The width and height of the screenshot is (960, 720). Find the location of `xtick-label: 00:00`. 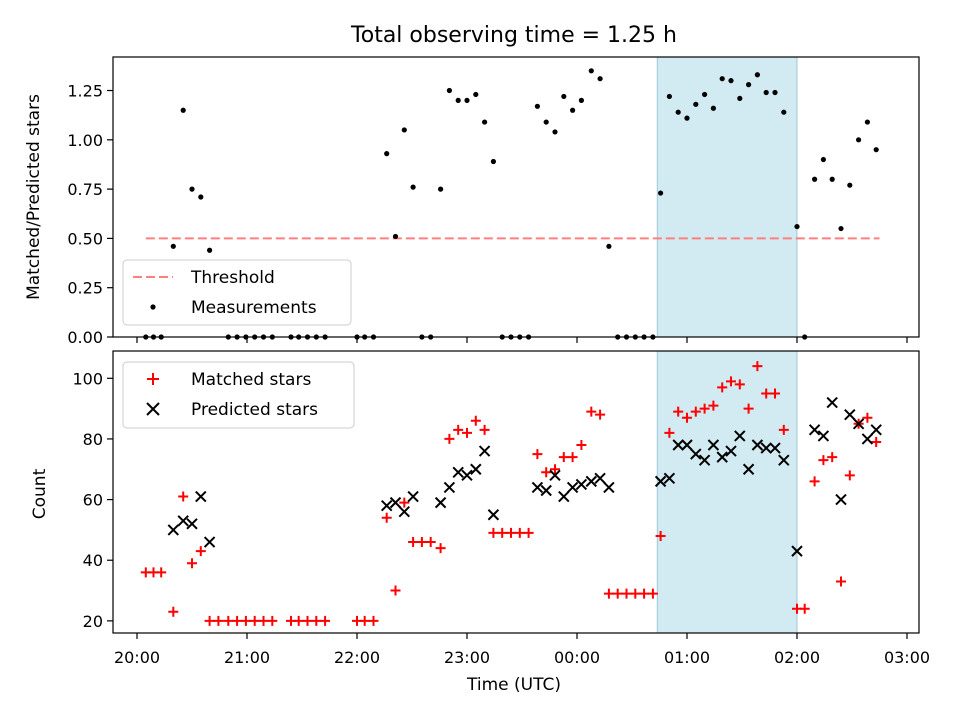

xtick-label: 00:00 is located at coordinates (577, 657).